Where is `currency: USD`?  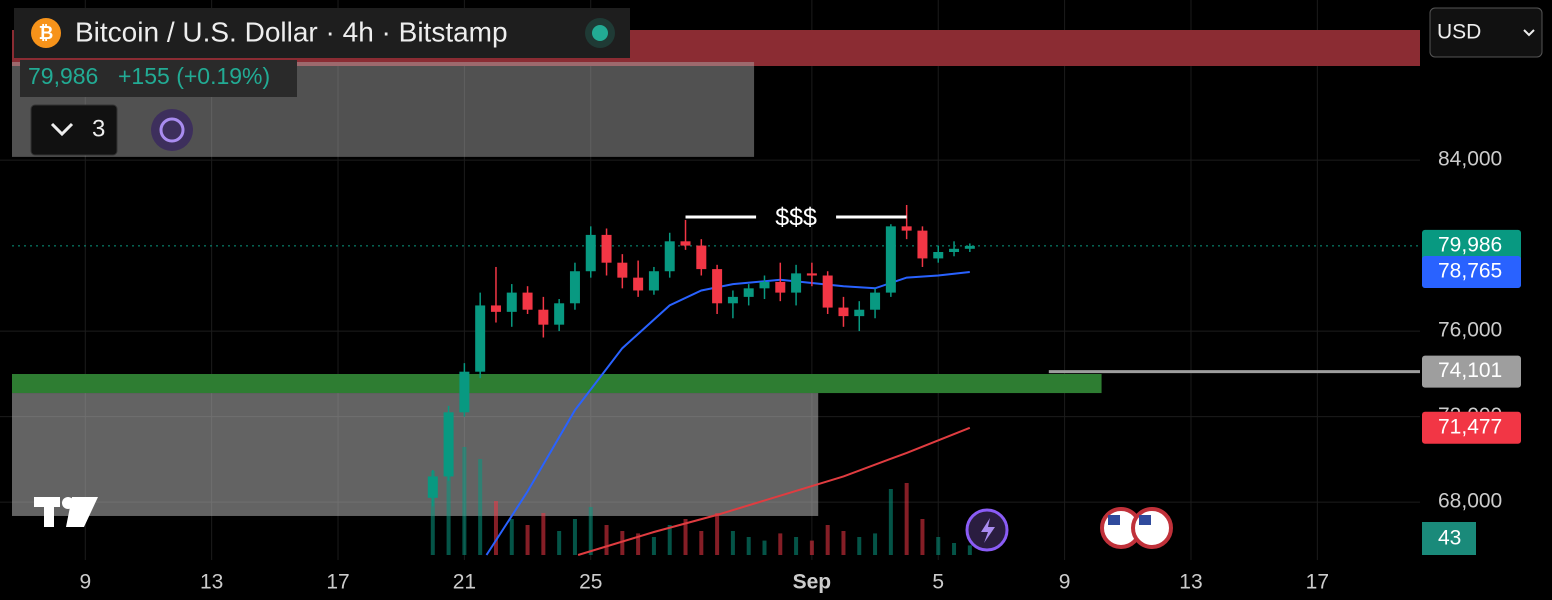
currency: USD is located at coordinates (1459, 32).